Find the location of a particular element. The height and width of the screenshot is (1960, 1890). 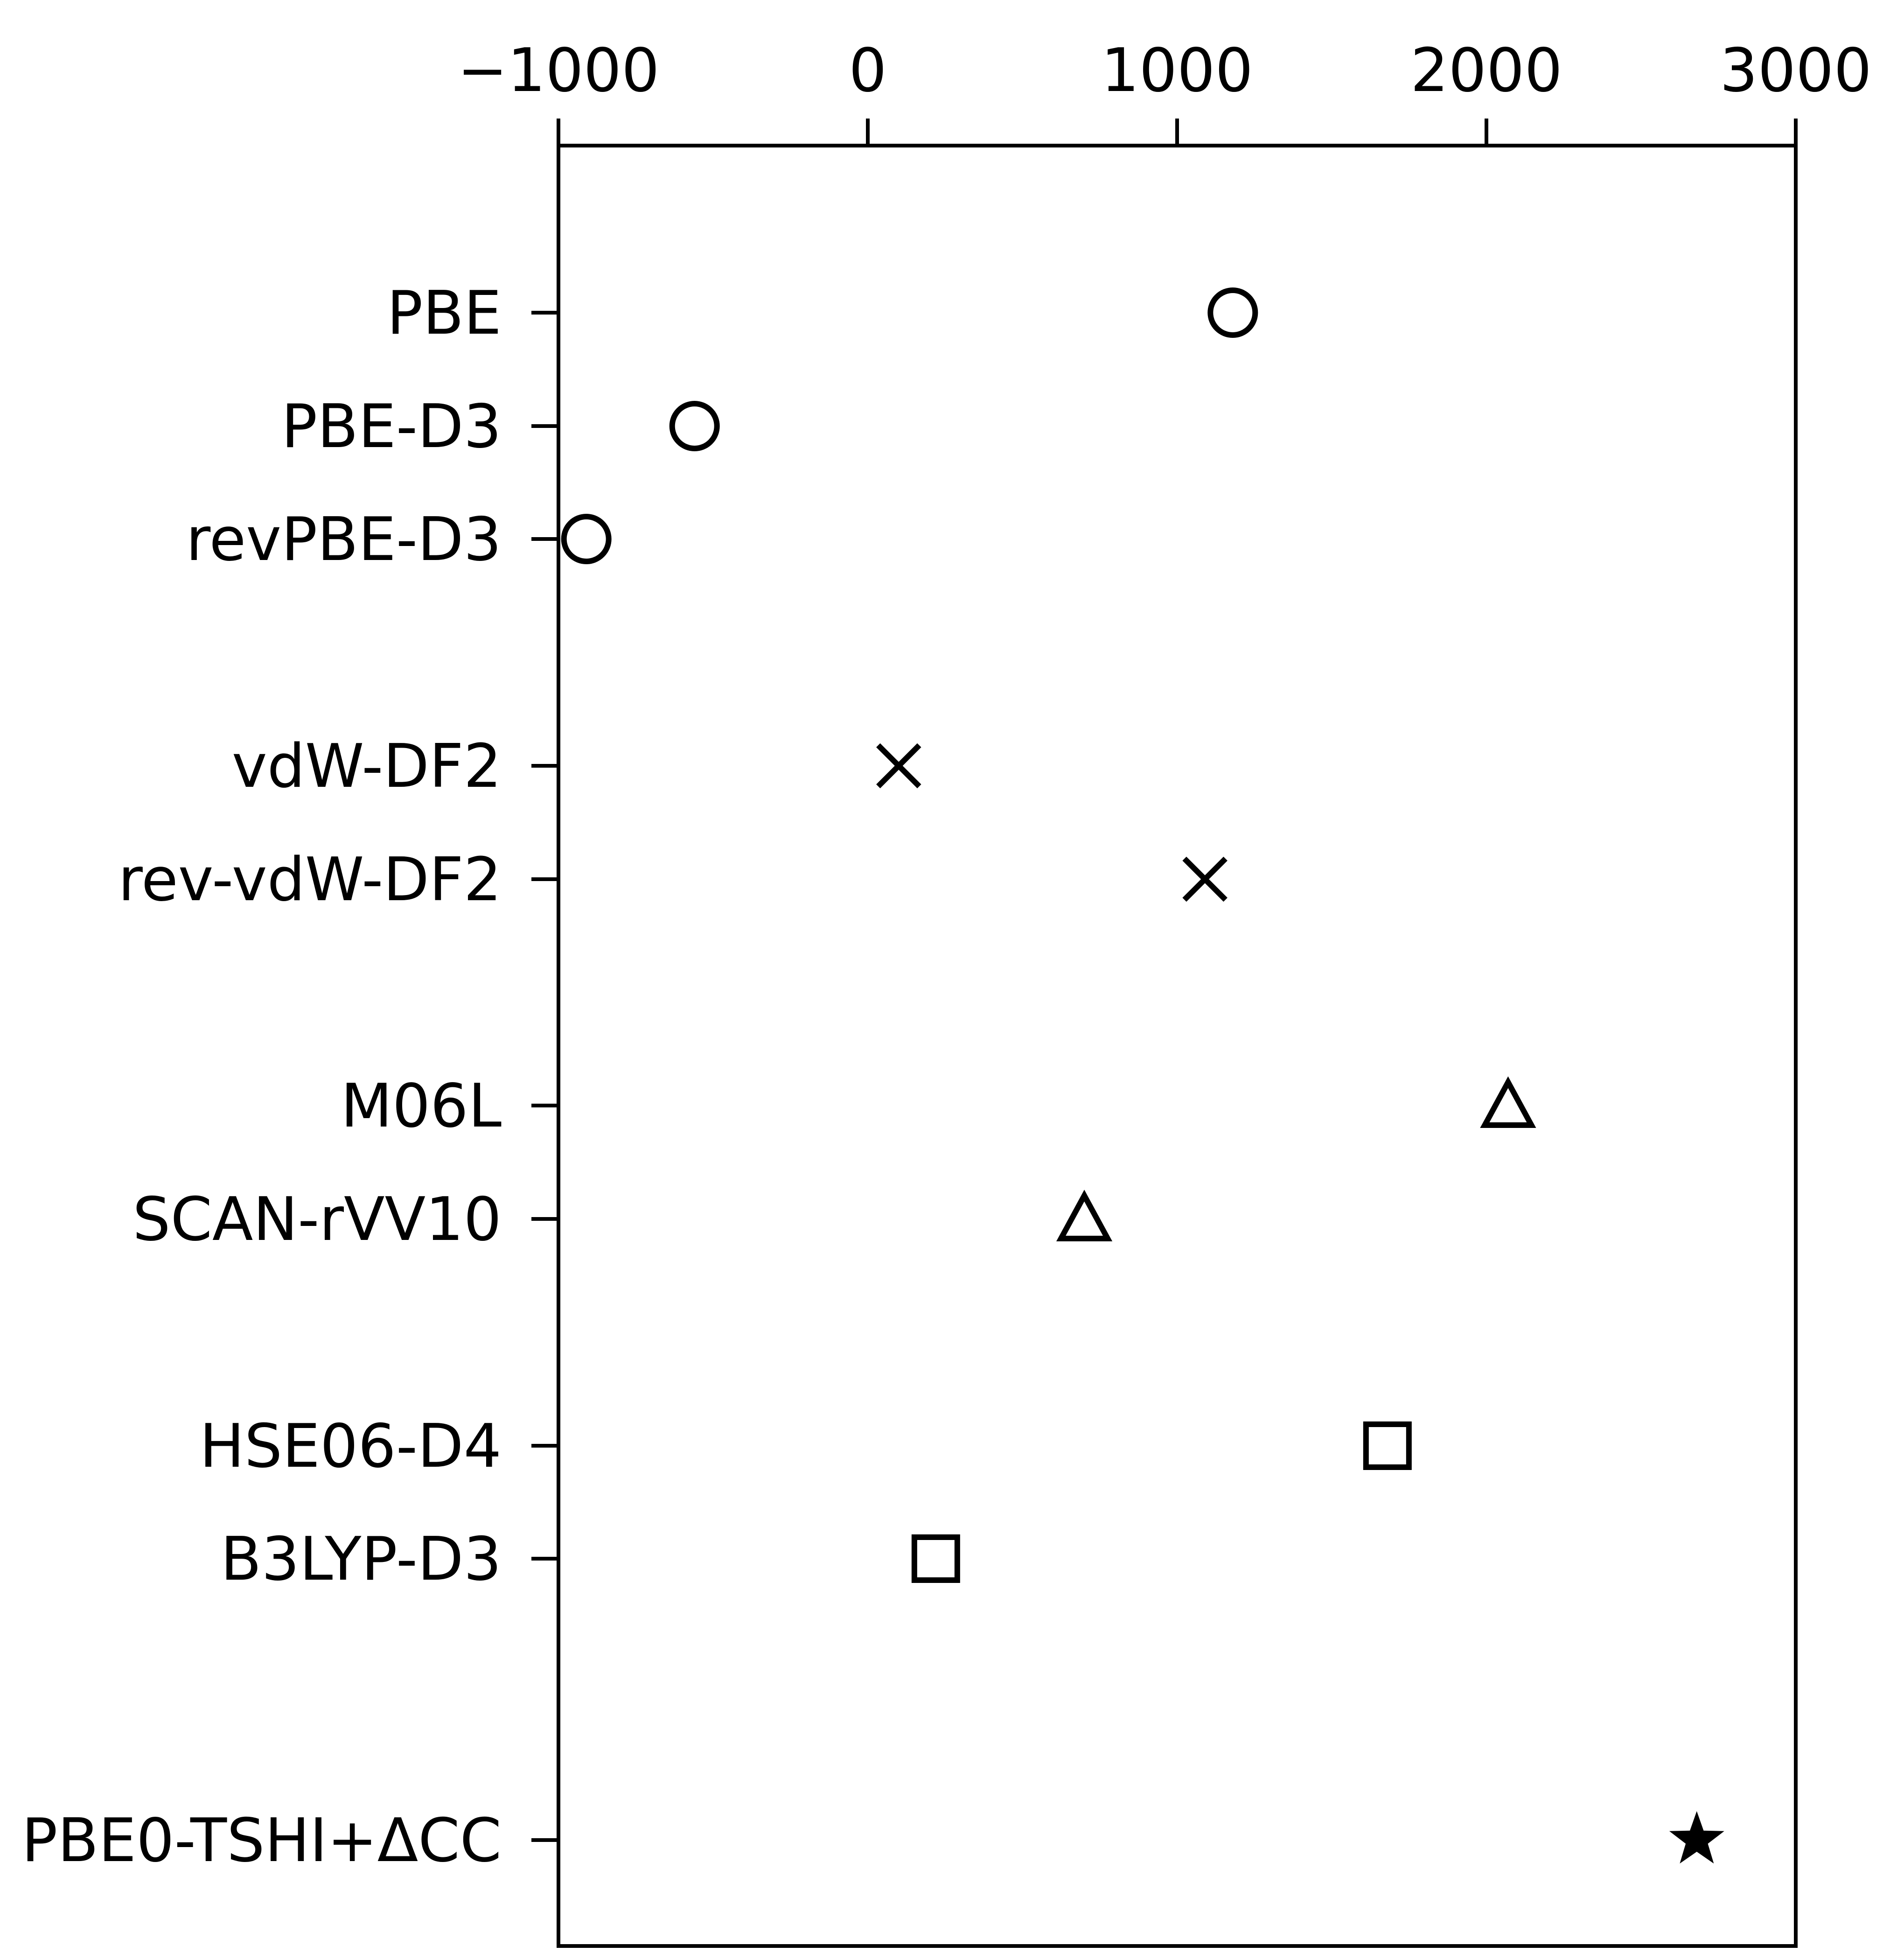

y-tick-label: revPBE-D3 is located at coordinates (344, 539).